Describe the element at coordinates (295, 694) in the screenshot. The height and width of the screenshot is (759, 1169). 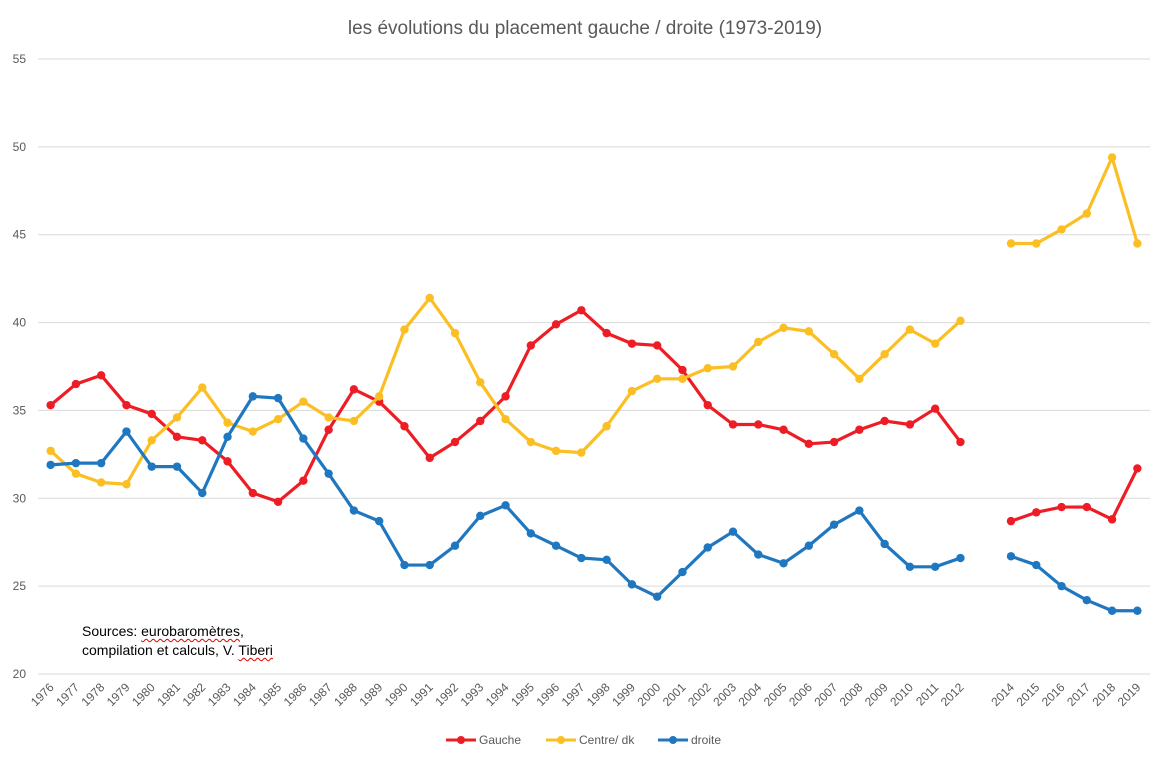
I see `x-tick-label: 1986` at that location.